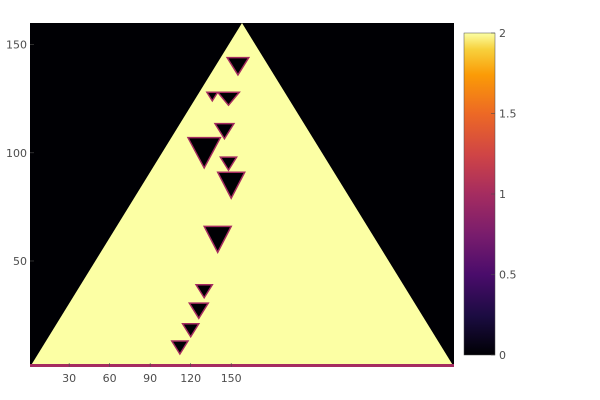 The image size is (600, 400). I want to click on x-tick-label-120: 120, so click(190, 378).